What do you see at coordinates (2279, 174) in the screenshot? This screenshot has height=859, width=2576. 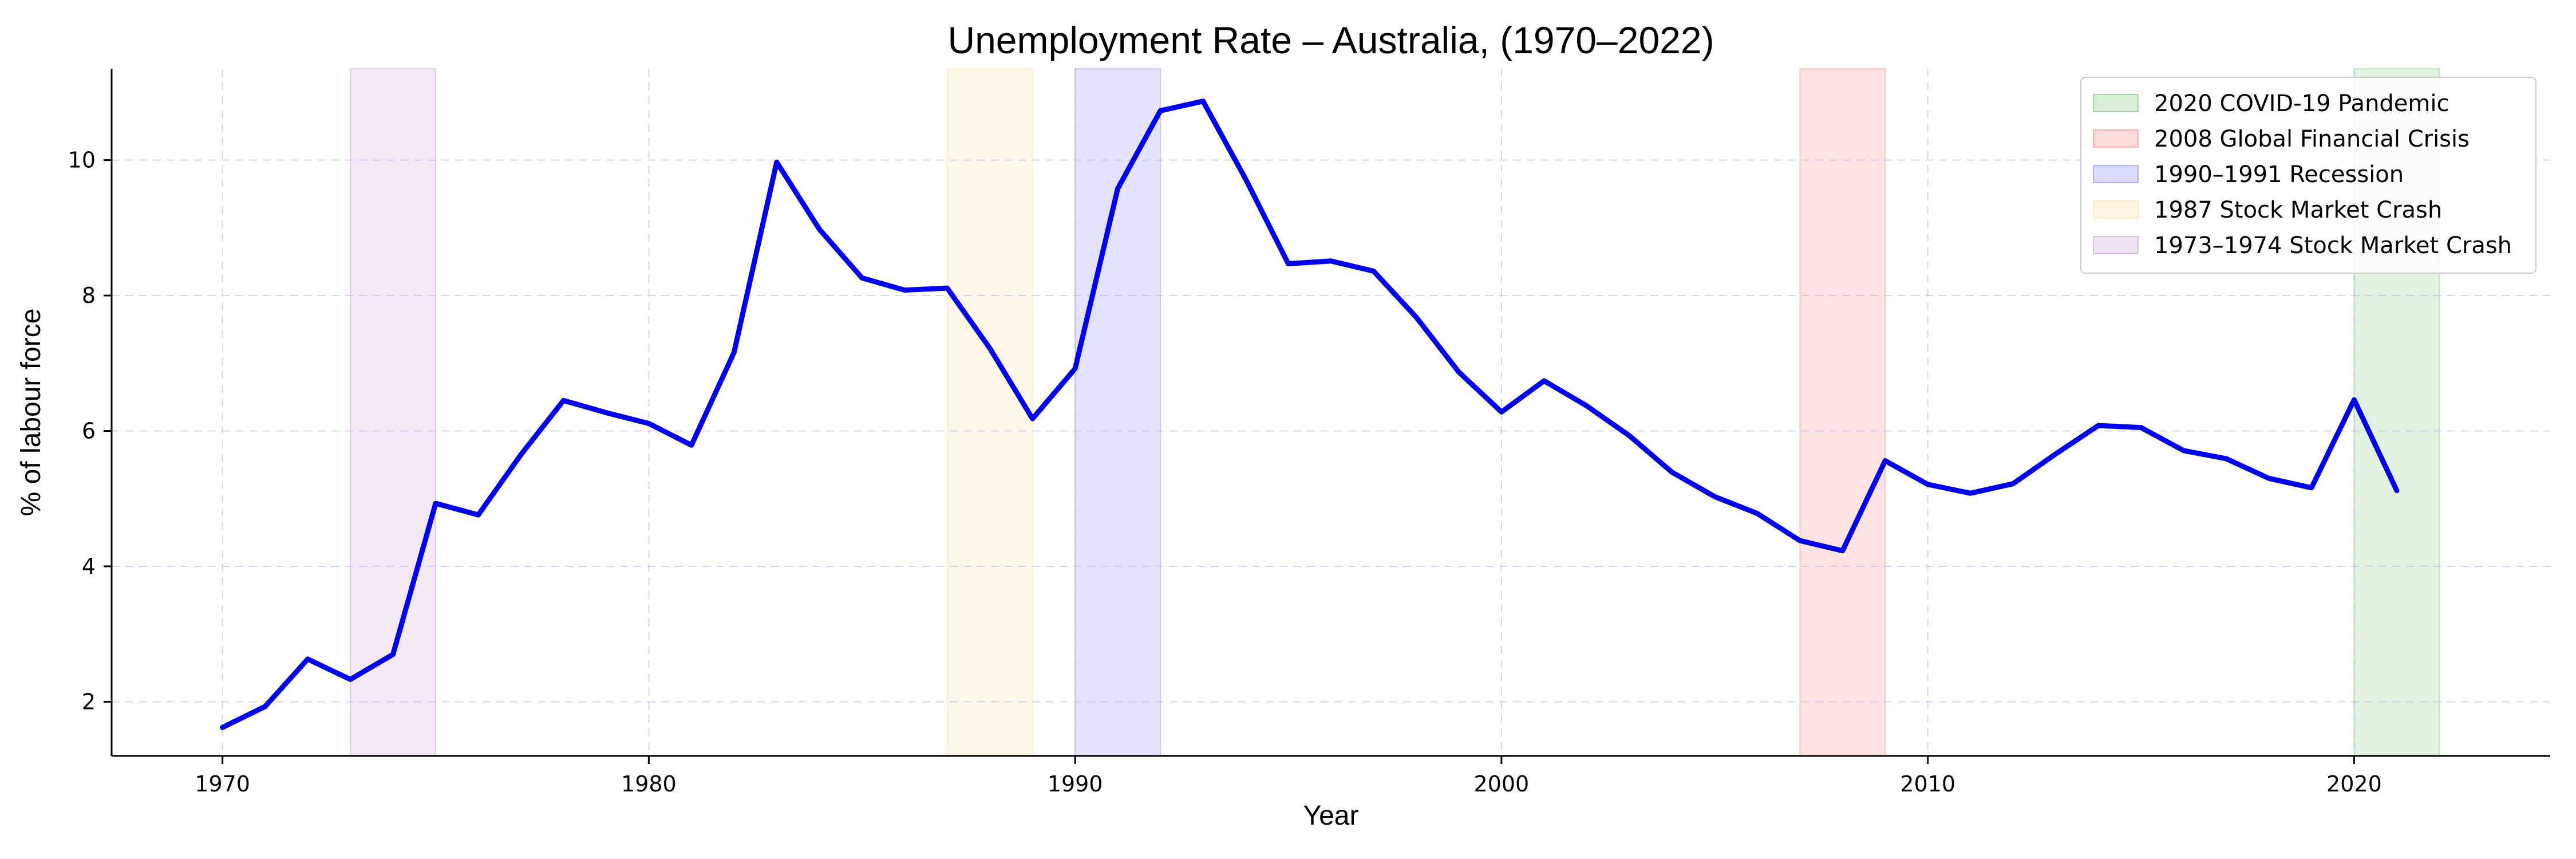 I see `legend-label-2: 1990–1991 Recession` at bounding box center [2279, 174].